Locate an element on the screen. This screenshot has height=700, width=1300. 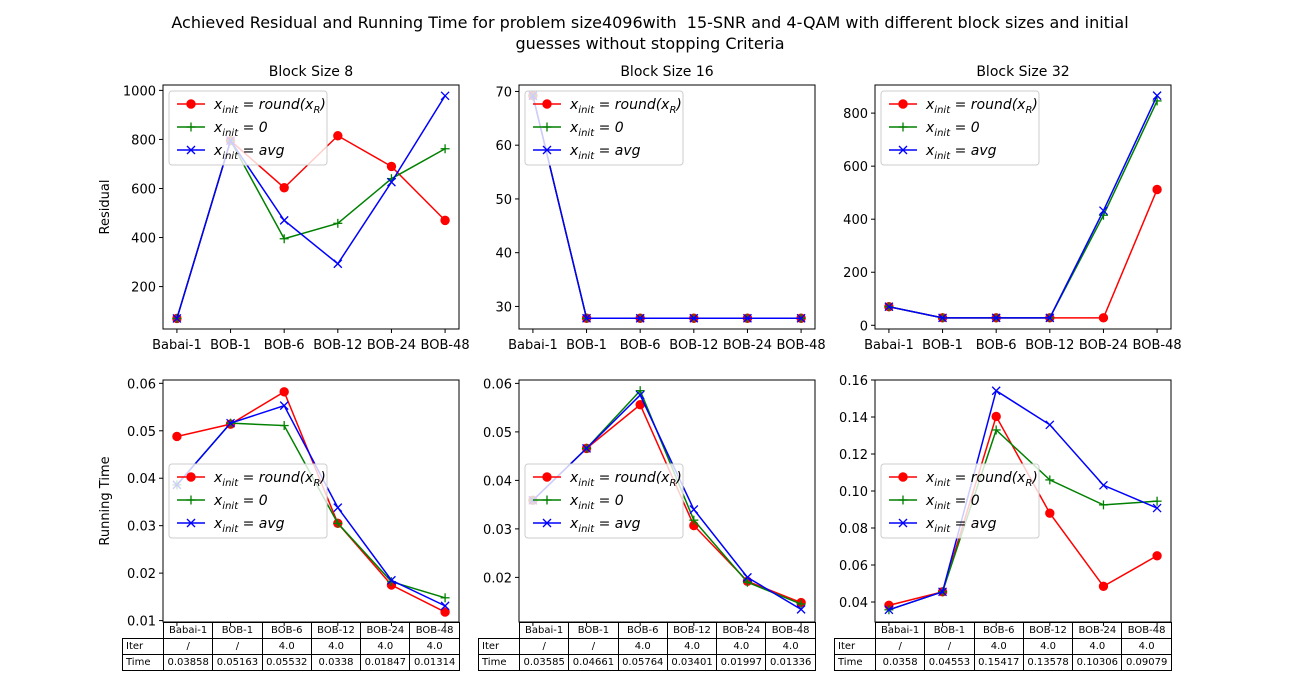
table-column-header: BOB-24 is located at coordinates (385, 630).